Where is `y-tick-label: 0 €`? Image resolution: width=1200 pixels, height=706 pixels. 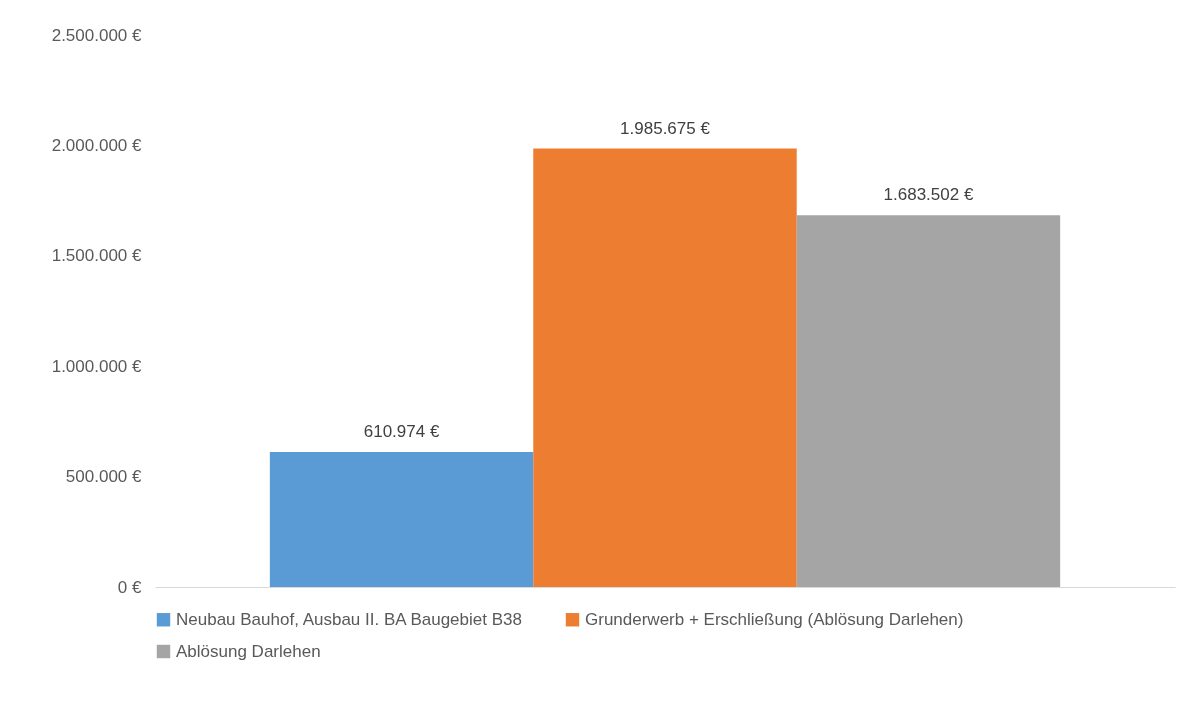 y-tick-label: 0 € is located at coordinates (130, 587).